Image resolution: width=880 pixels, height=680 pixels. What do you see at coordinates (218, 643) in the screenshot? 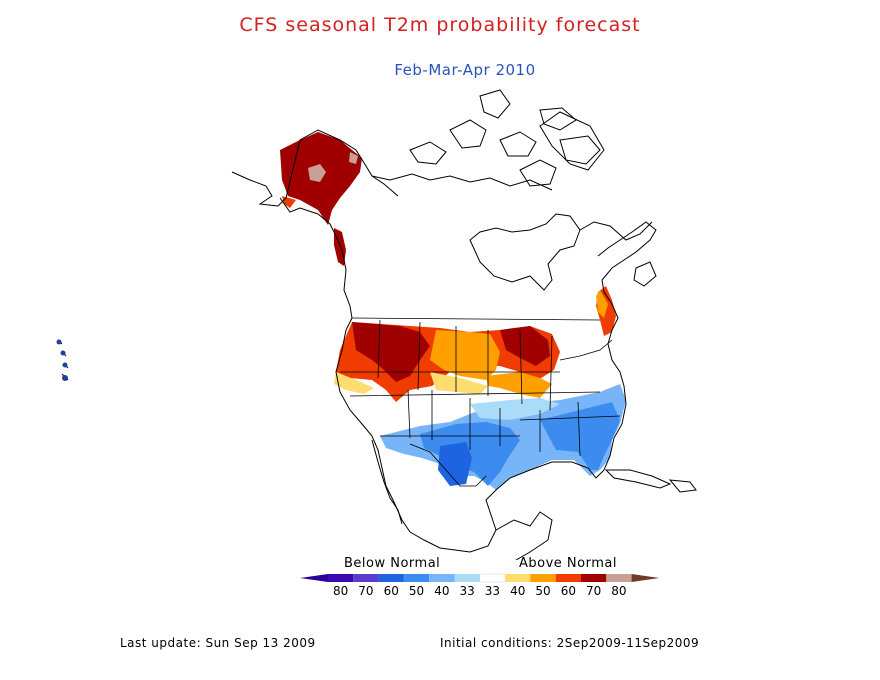
I see `last-update-text: Last update: Sun Sep 13 2009` at bounding box center [218, 643].